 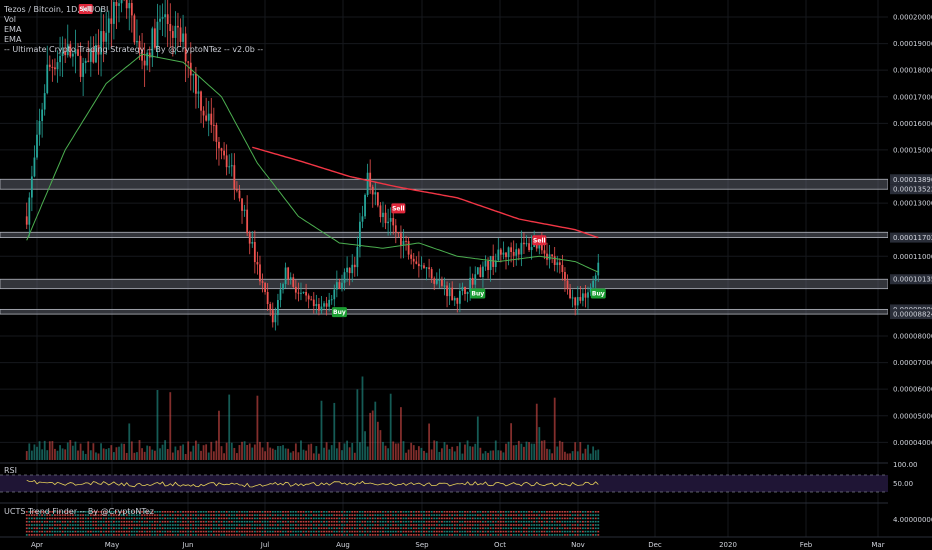 I want to click on signal-box, so click(x=85, y=9).